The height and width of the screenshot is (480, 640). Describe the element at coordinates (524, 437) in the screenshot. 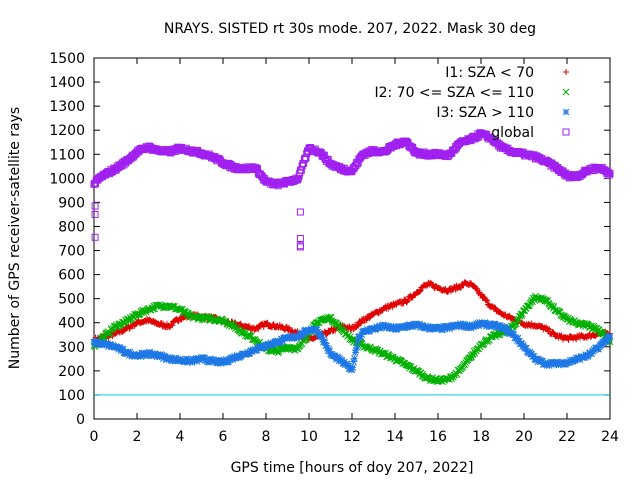

I see `x-tick-label: 20` at that location.